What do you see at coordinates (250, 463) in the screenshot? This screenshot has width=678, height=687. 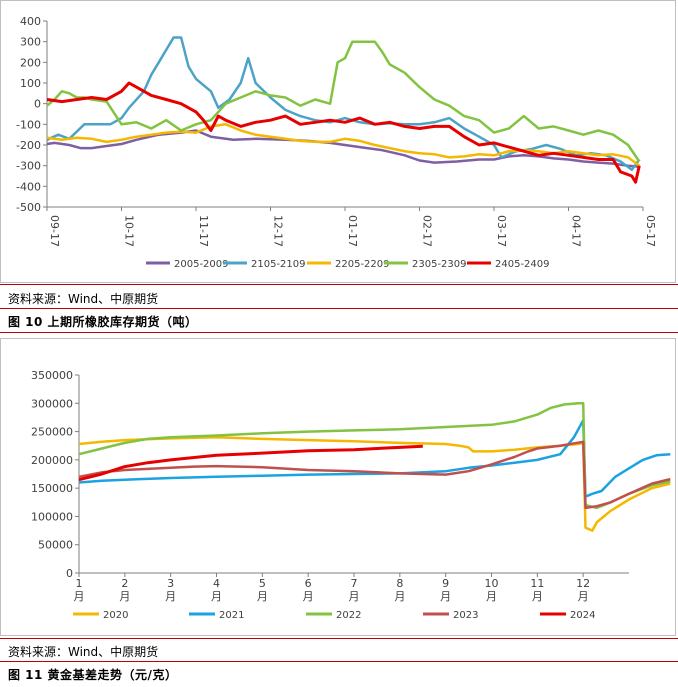 I see `series-line-2024` at bounding box center [250, 463].